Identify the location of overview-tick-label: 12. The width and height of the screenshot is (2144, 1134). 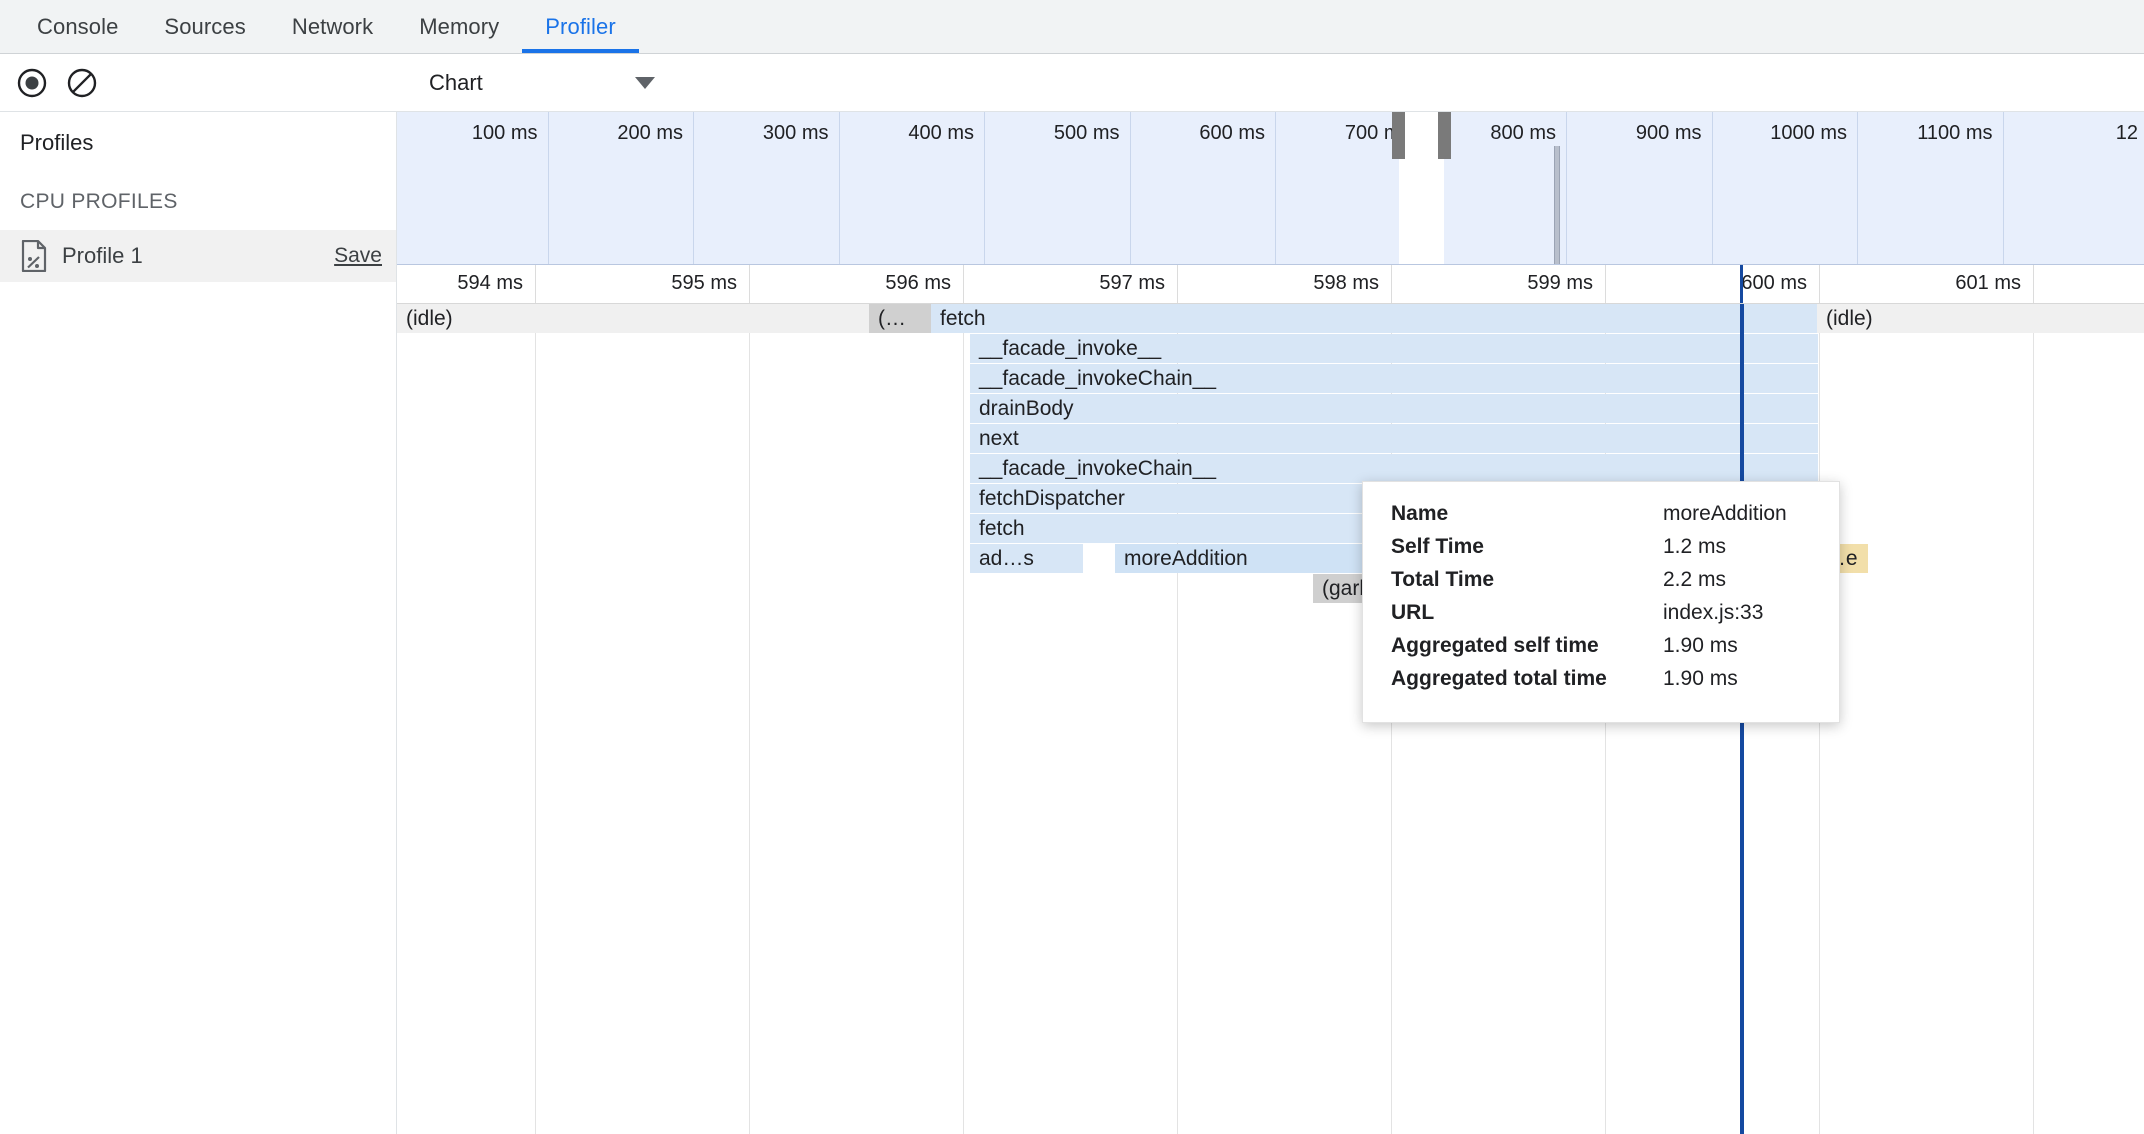
(2126, 133).